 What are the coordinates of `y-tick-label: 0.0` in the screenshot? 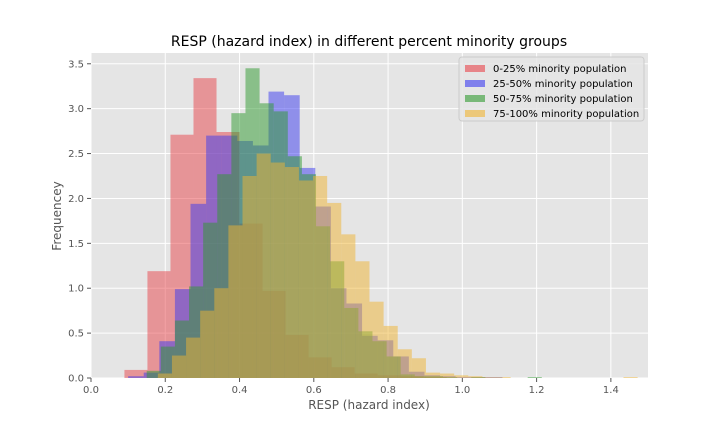 It's located at (76, 379).